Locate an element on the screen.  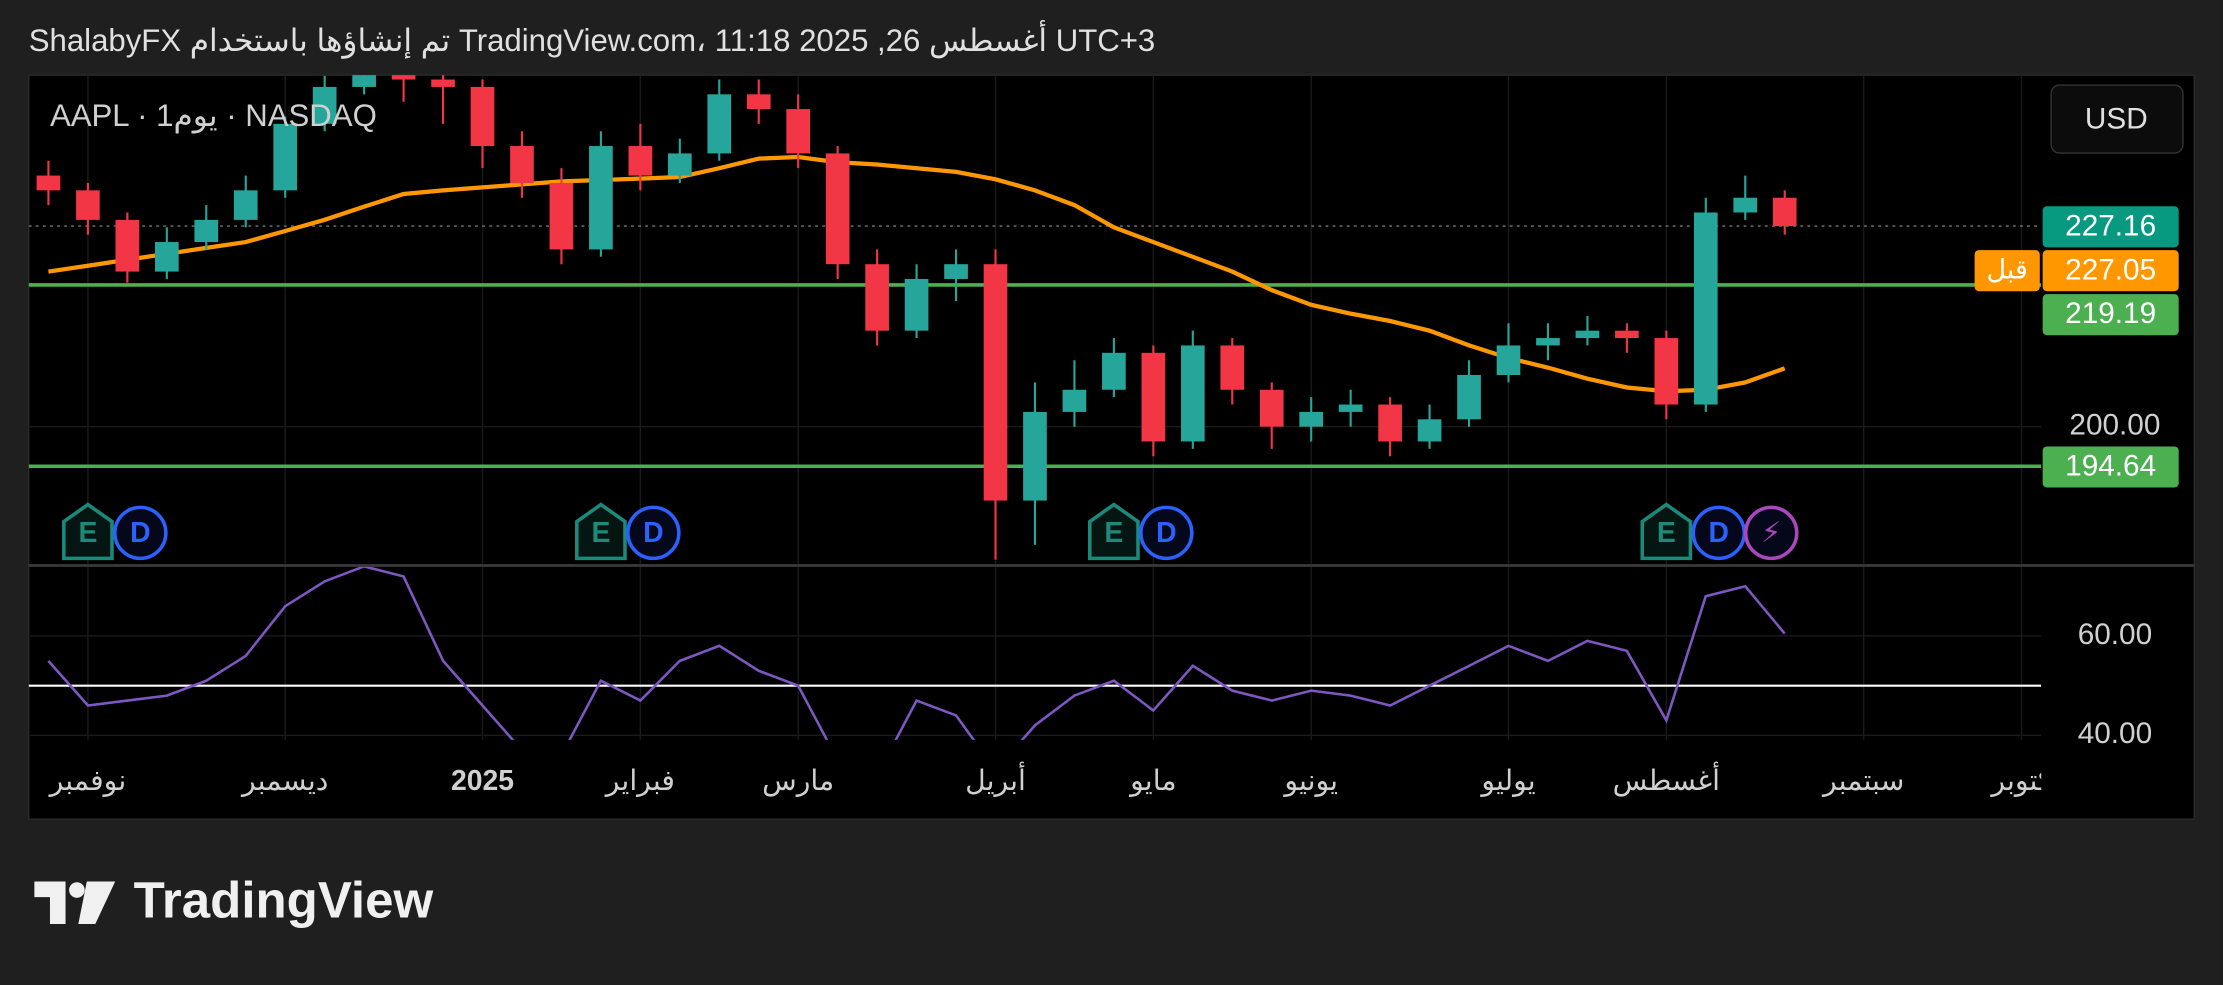
logo-text: TradingView is located at coordinates (284, 900).